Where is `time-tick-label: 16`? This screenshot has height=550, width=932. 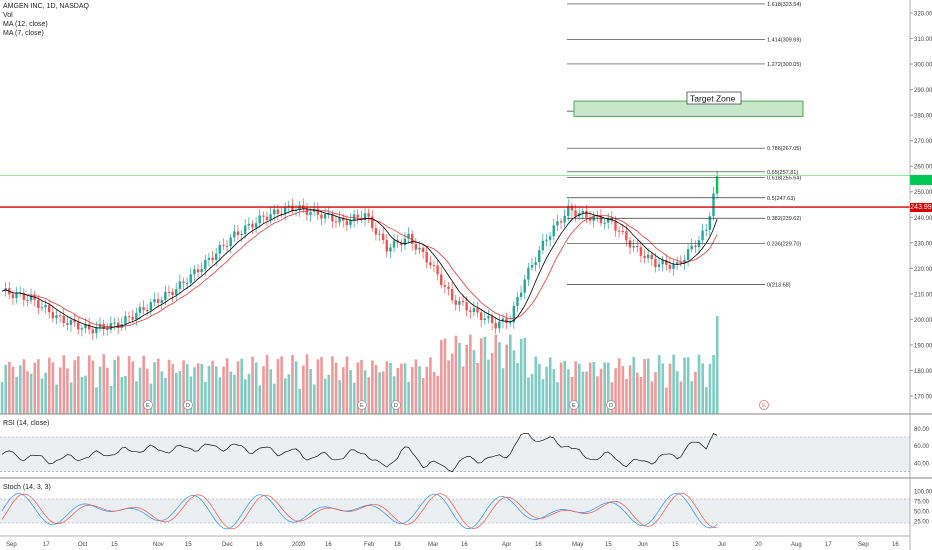
time-tick-label: 16 is located at coordinates (259, 545).